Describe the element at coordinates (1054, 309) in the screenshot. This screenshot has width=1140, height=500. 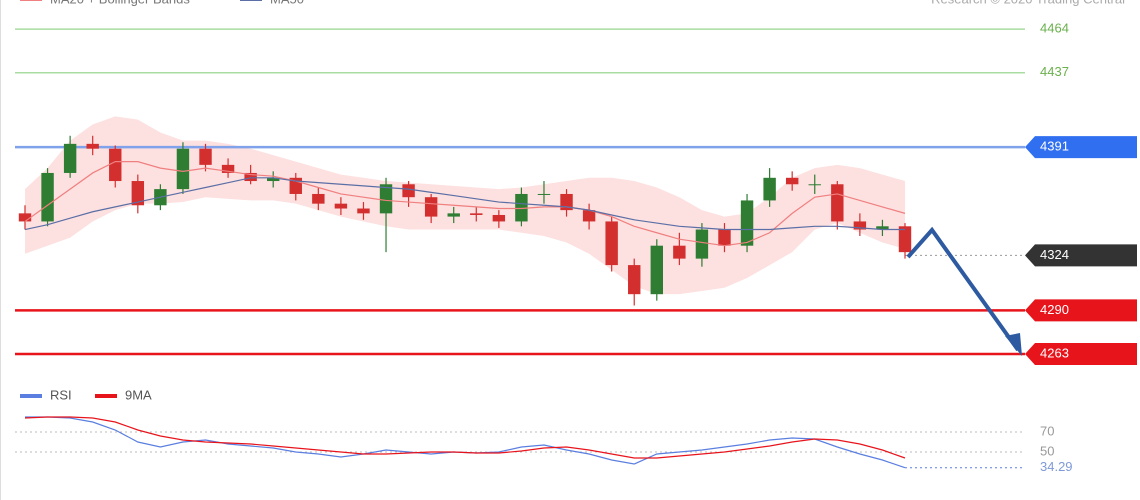
I see `level-label: 4290` at that location.